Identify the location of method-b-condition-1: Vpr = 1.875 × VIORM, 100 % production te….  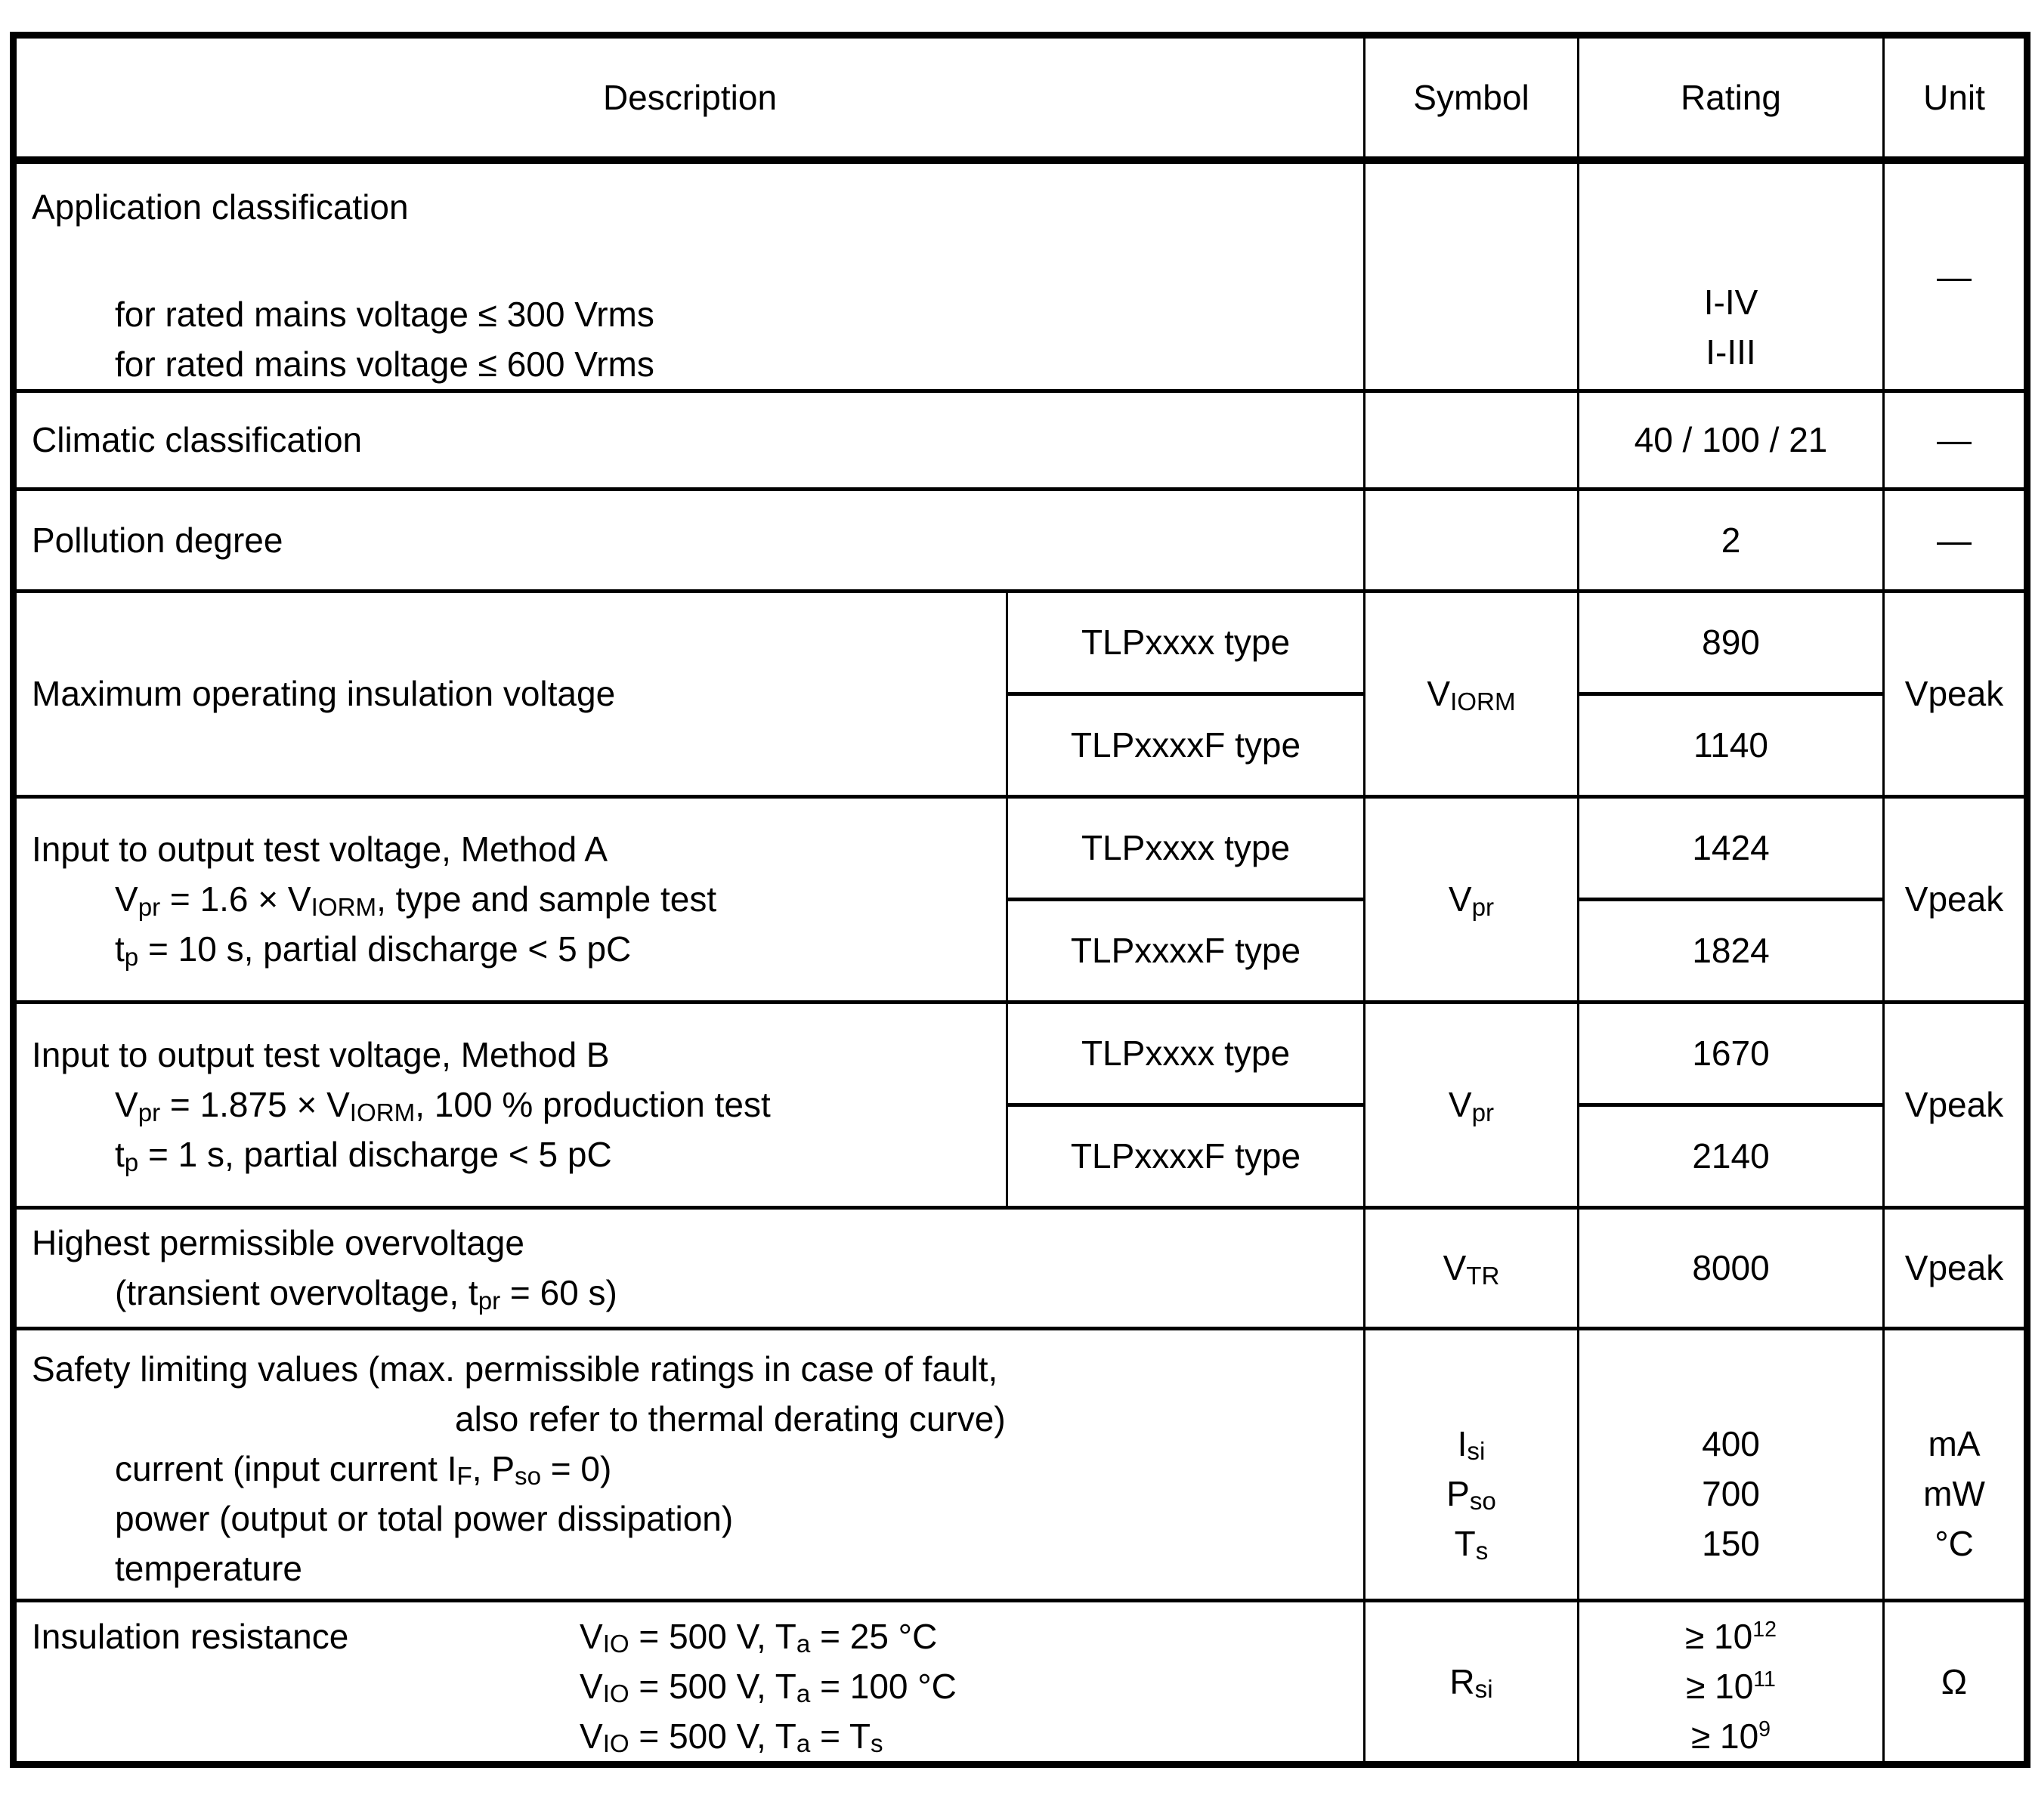
(443, 1106).